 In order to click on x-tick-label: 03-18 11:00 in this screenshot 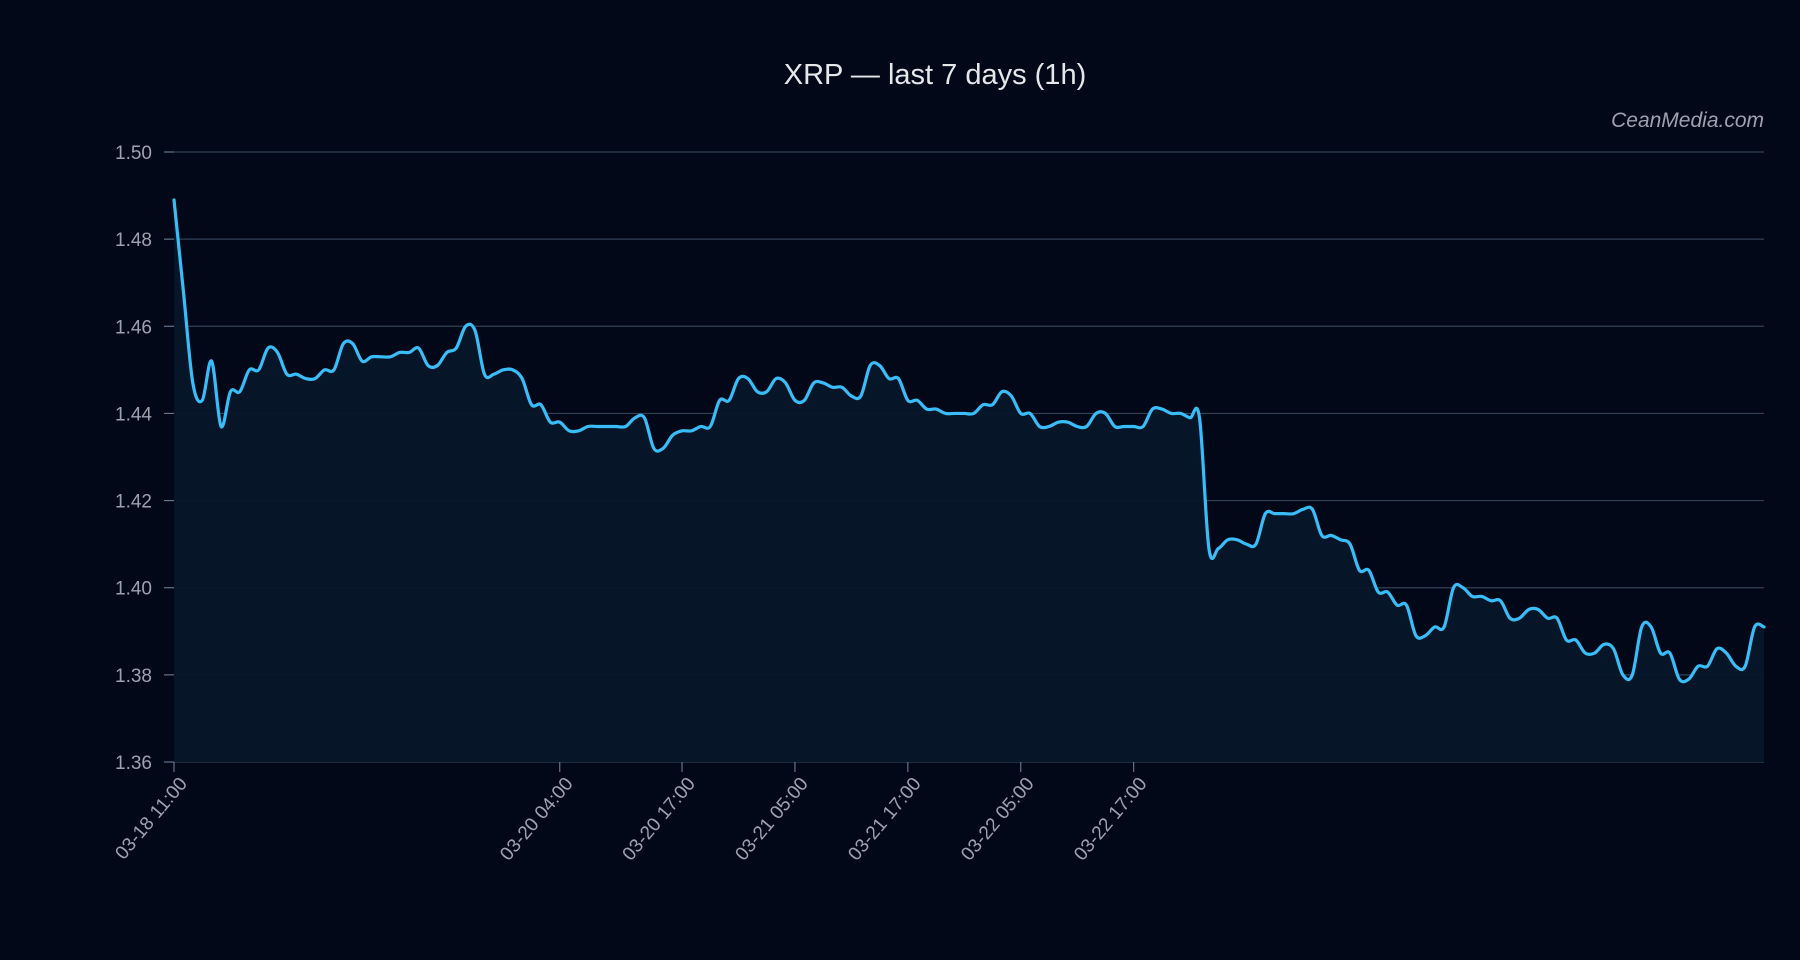, I will do `click(151, 819)`.